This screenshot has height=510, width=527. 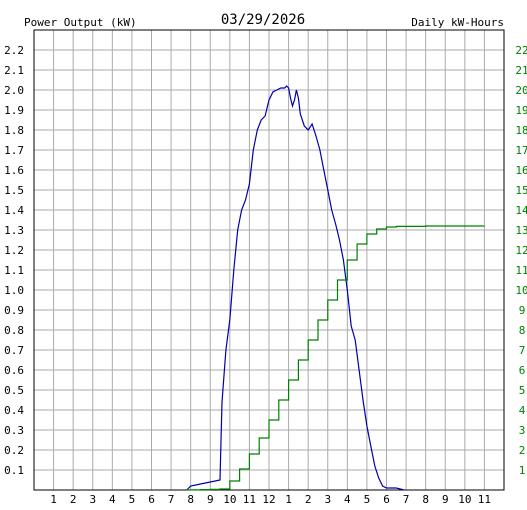 What do you see at coordinates (522, 410) in the screenshot?
I see `right-tick-label: 4` at bounding box center [522, 410].